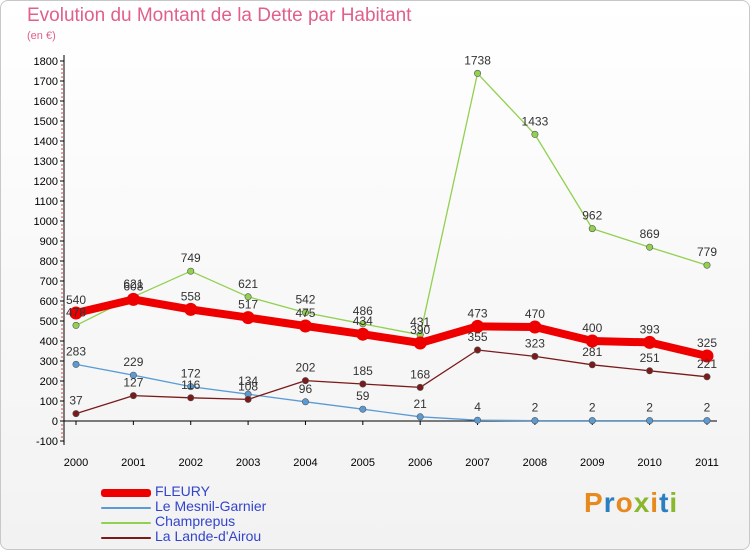  What do you see at coordinates (208, 536) in the screenshot?
I see `legend-label: La Lande-d'Airou` at bounding box center [208, 536].